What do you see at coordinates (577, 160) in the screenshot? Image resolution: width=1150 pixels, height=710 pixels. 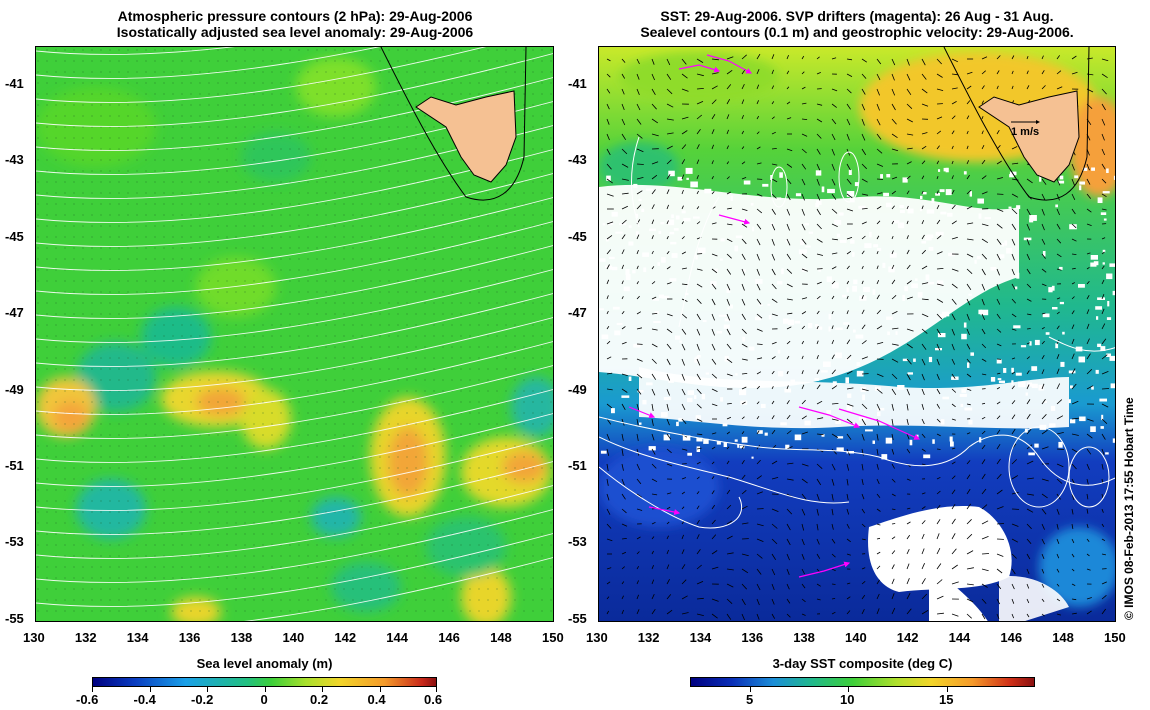 I see `y-tick-label: -43` at bounding box center [577, 160].